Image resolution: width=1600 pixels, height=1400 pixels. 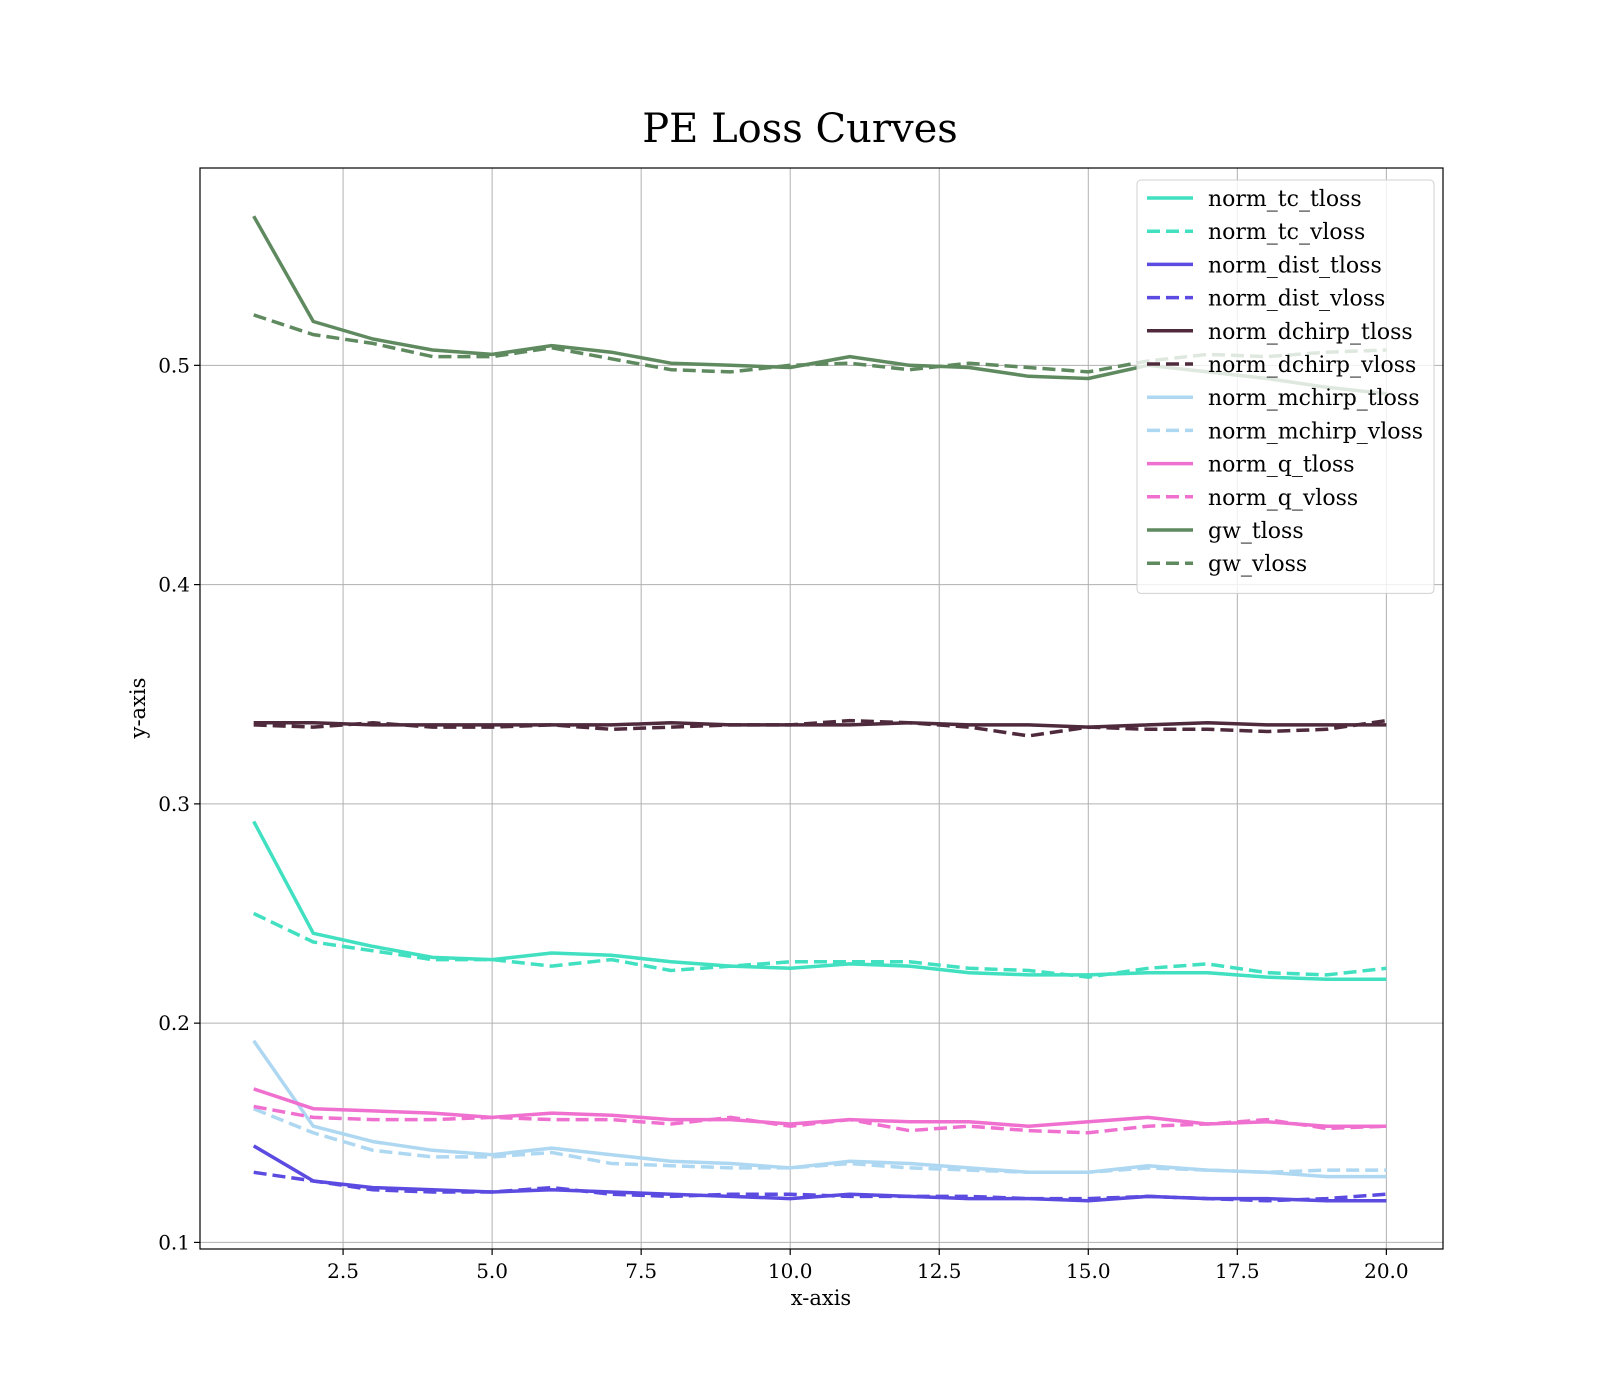 I want to click on x-tick-label: 7.5, so click(x=641, y=1271).